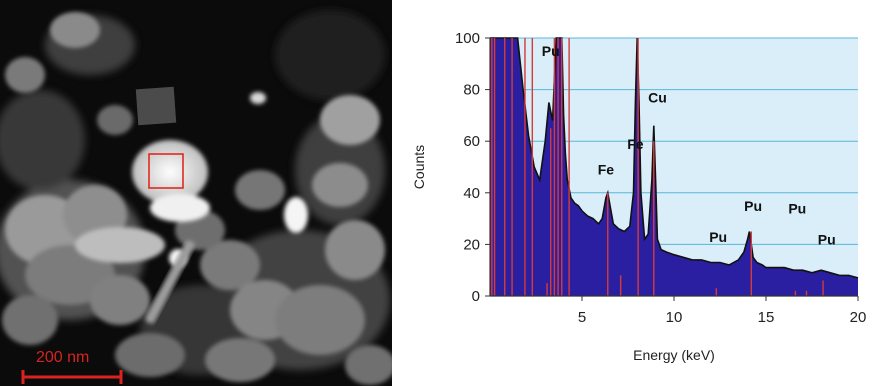 This screenshot has width=881, height=386. I want to click on y-axis-label: Counts, so click(419, 167).